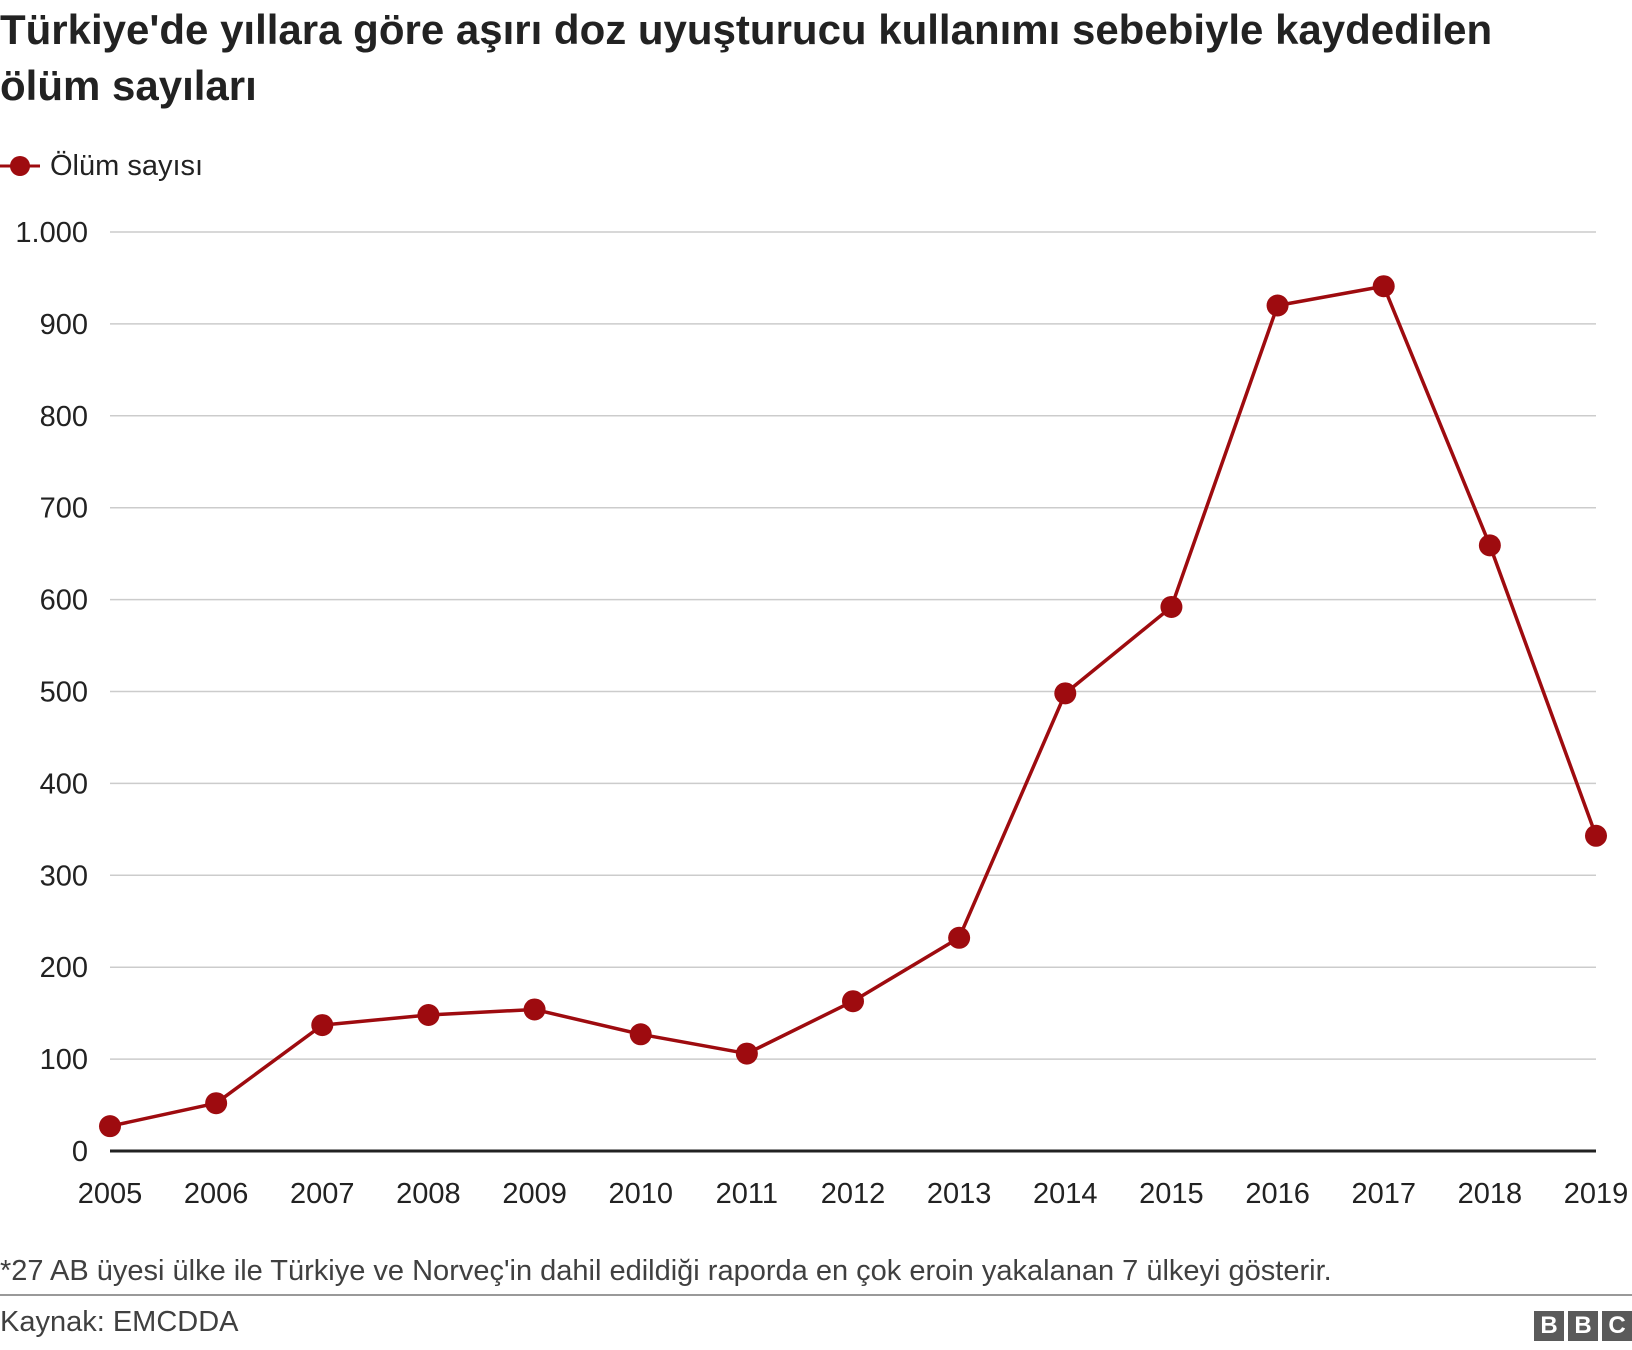 The height and width of the screenshot is (1350, 1632). I want to click on y-tick-label: 700, so click(64, 509).